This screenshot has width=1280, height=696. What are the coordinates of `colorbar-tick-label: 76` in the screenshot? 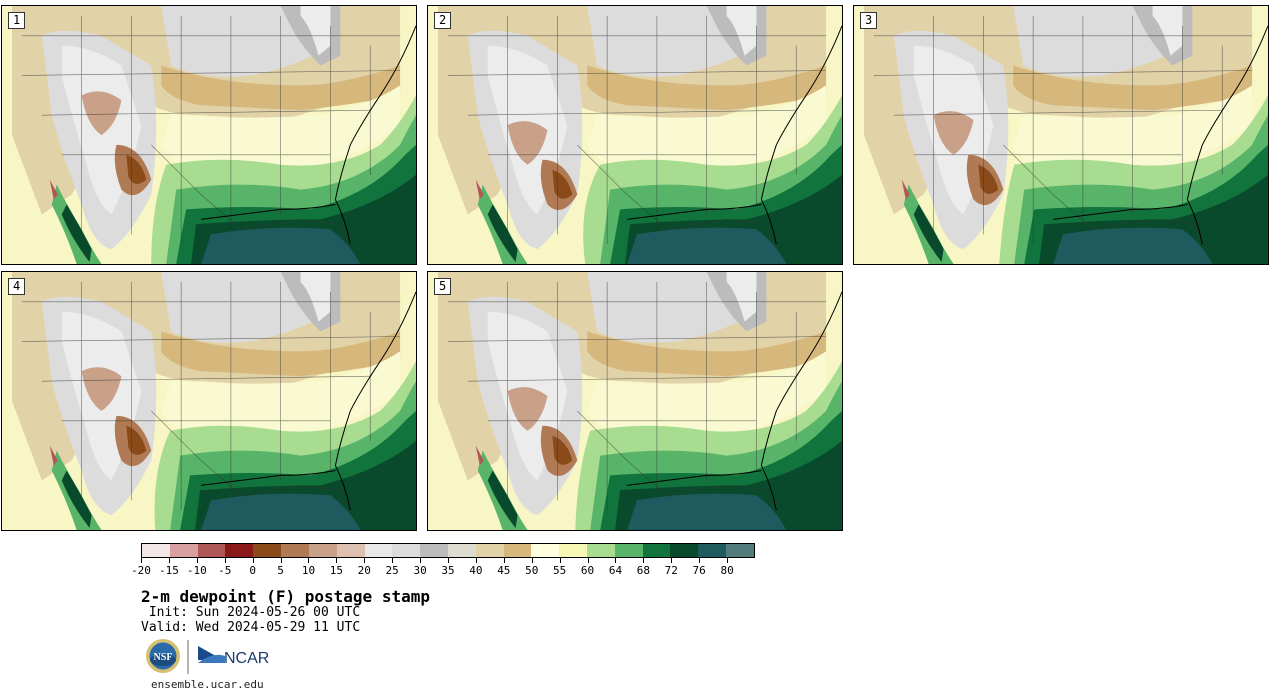 It's located at (699, 570).